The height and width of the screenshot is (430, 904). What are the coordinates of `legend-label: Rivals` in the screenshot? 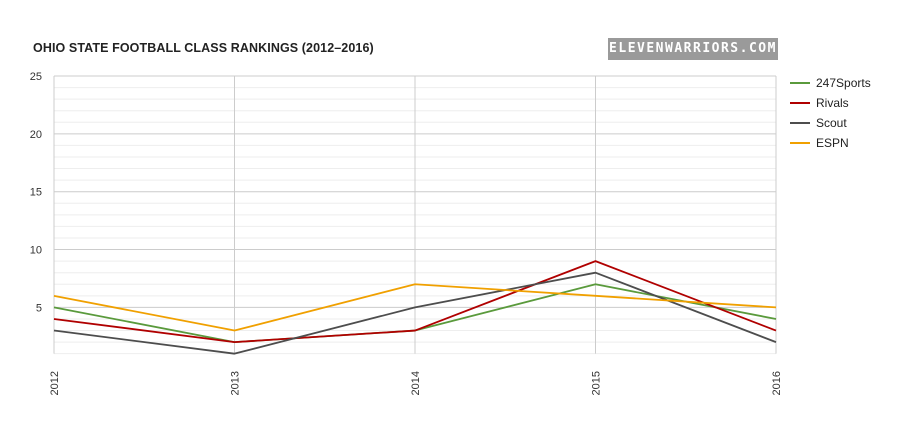 It's located at (832, 103).